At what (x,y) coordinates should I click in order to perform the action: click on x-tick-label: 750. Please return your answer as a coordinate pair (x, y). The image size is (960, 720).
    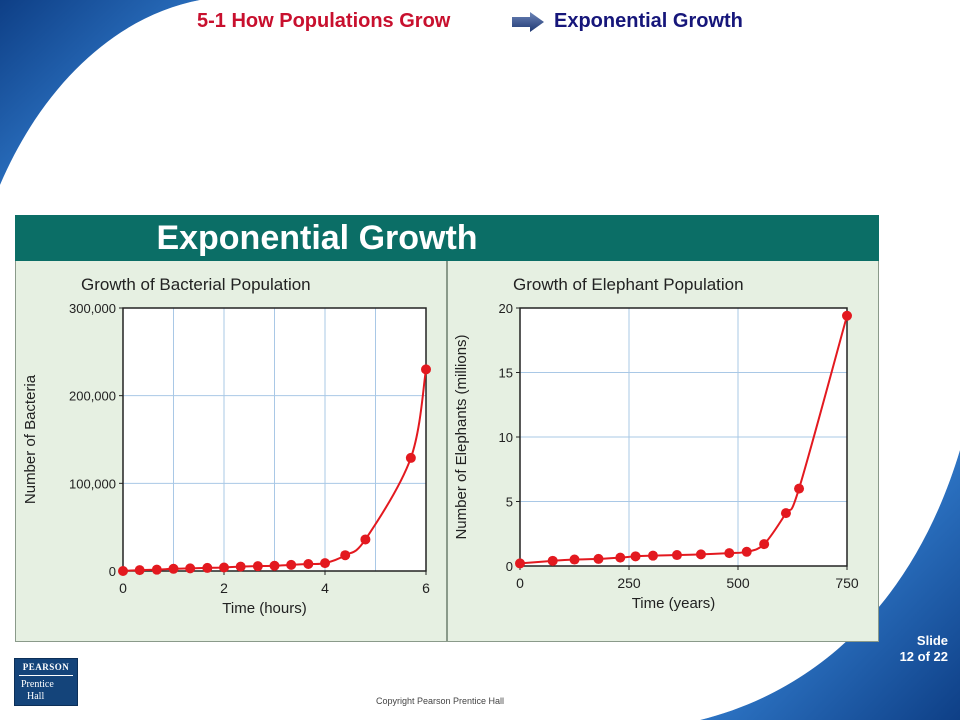
    Looking at the image, I should click on (847, 583).